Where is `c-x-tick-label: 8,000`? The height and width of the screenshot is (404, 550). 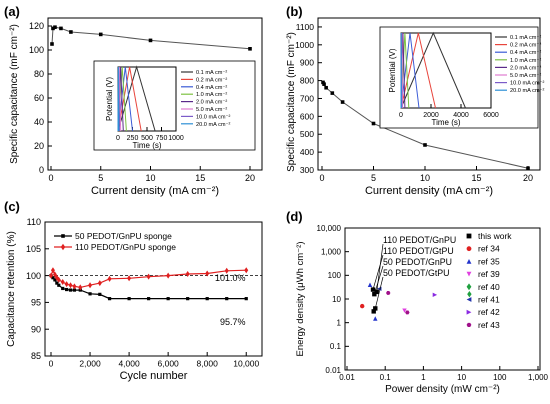 c-x-tick-label: 8,000 is located at coordinates (208, 364).